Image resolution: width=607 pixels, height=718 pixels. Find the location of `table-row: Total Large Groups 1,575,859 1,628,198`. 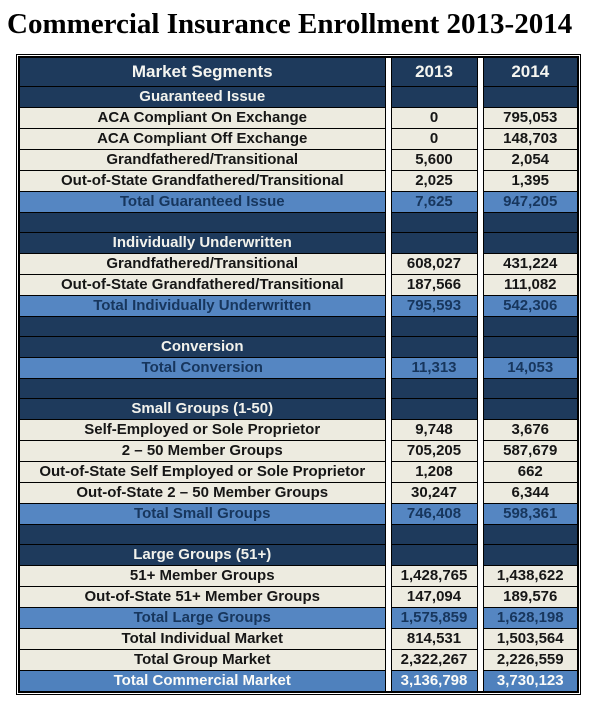

table-row: Total Large Groups 1,575,859 1,628,198 is located at coordinates (298, 618).